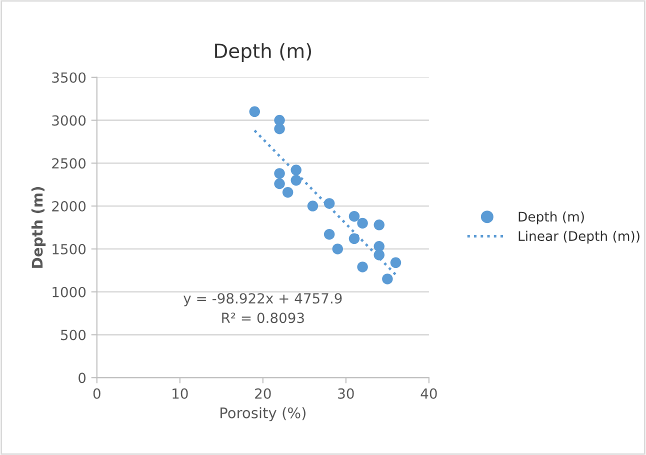 The height and width of the screenshot is (455, 646). Describe the element at coordinates (263, 299) in the screenshot. I see `annotation: y = -98.922x + 4757.9` at that location.